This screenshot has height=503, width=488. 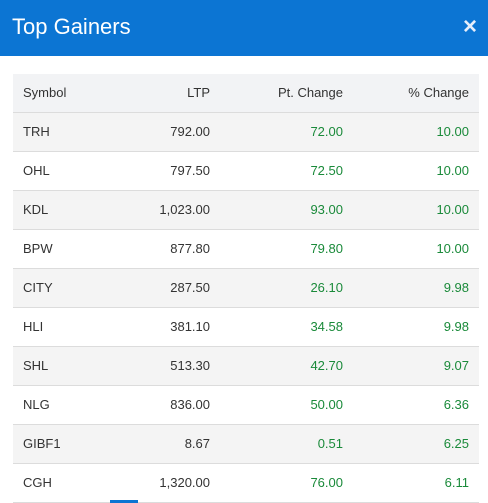 I want to click on modal-title: Top Gainers, so click(x=71, y=26).